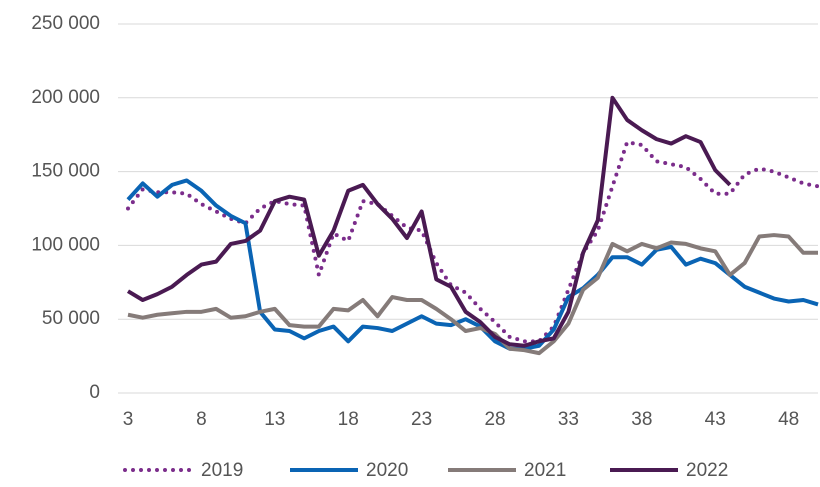 This screenshot has width=820, height=487. What do you see at coordinates (494, 419) in the screenshot?
I see `x-tick-label: 28` at bounding box center [494, 419].